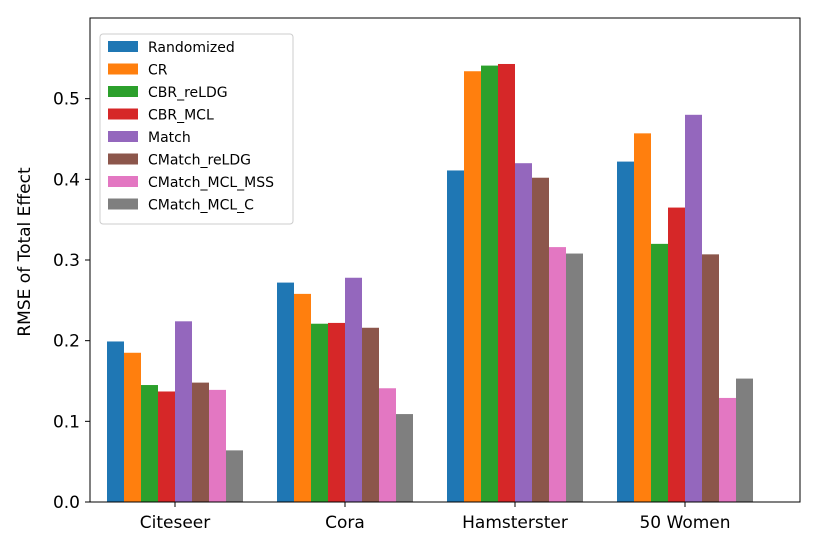 The height and width of the screenshot is (554, 830). What do you see at coordinates (489, 284) in the screenshot?
I see `bar-cbr-reldg-hamsterster` at bounding box center [489, 284].